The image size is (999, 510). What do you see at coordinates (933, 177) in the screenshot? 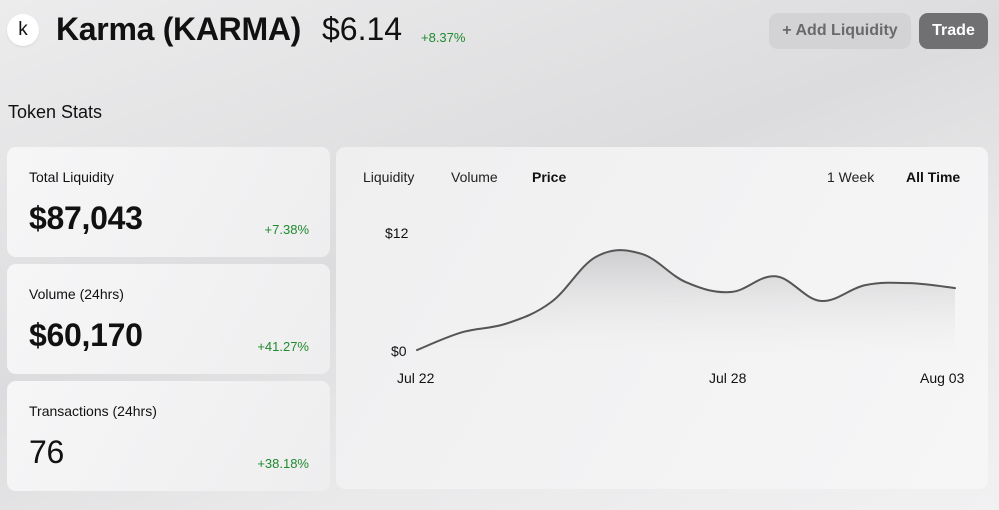
I see `tab-all-time: All Time` at bounding box center [933, 177].